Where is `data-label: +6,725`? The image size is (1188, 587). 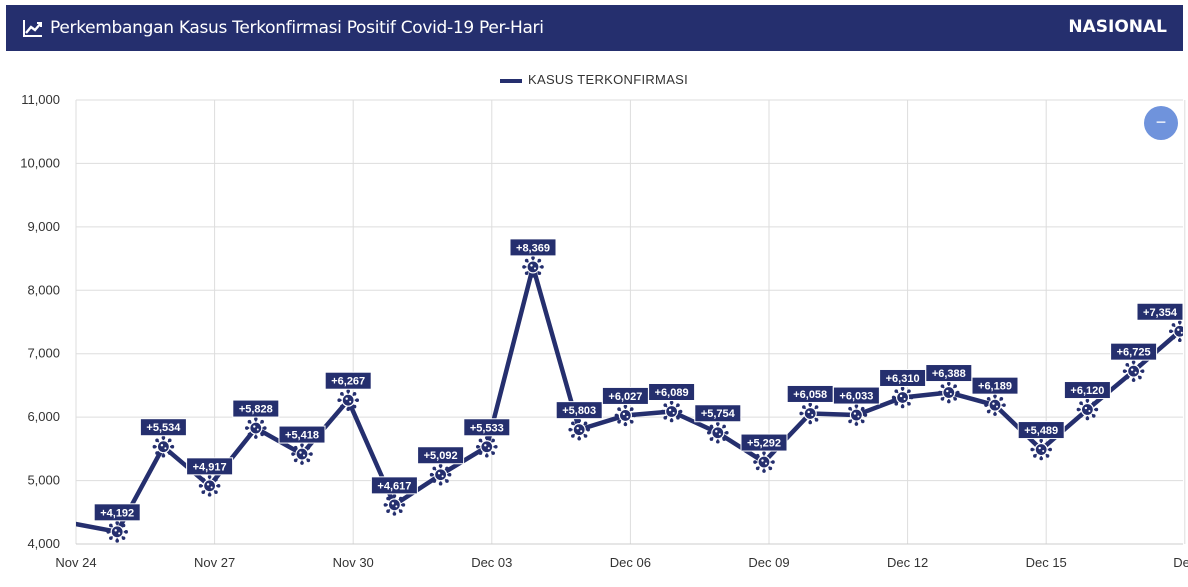
data-label: +6,725 is located at coordinates (1134, 353).